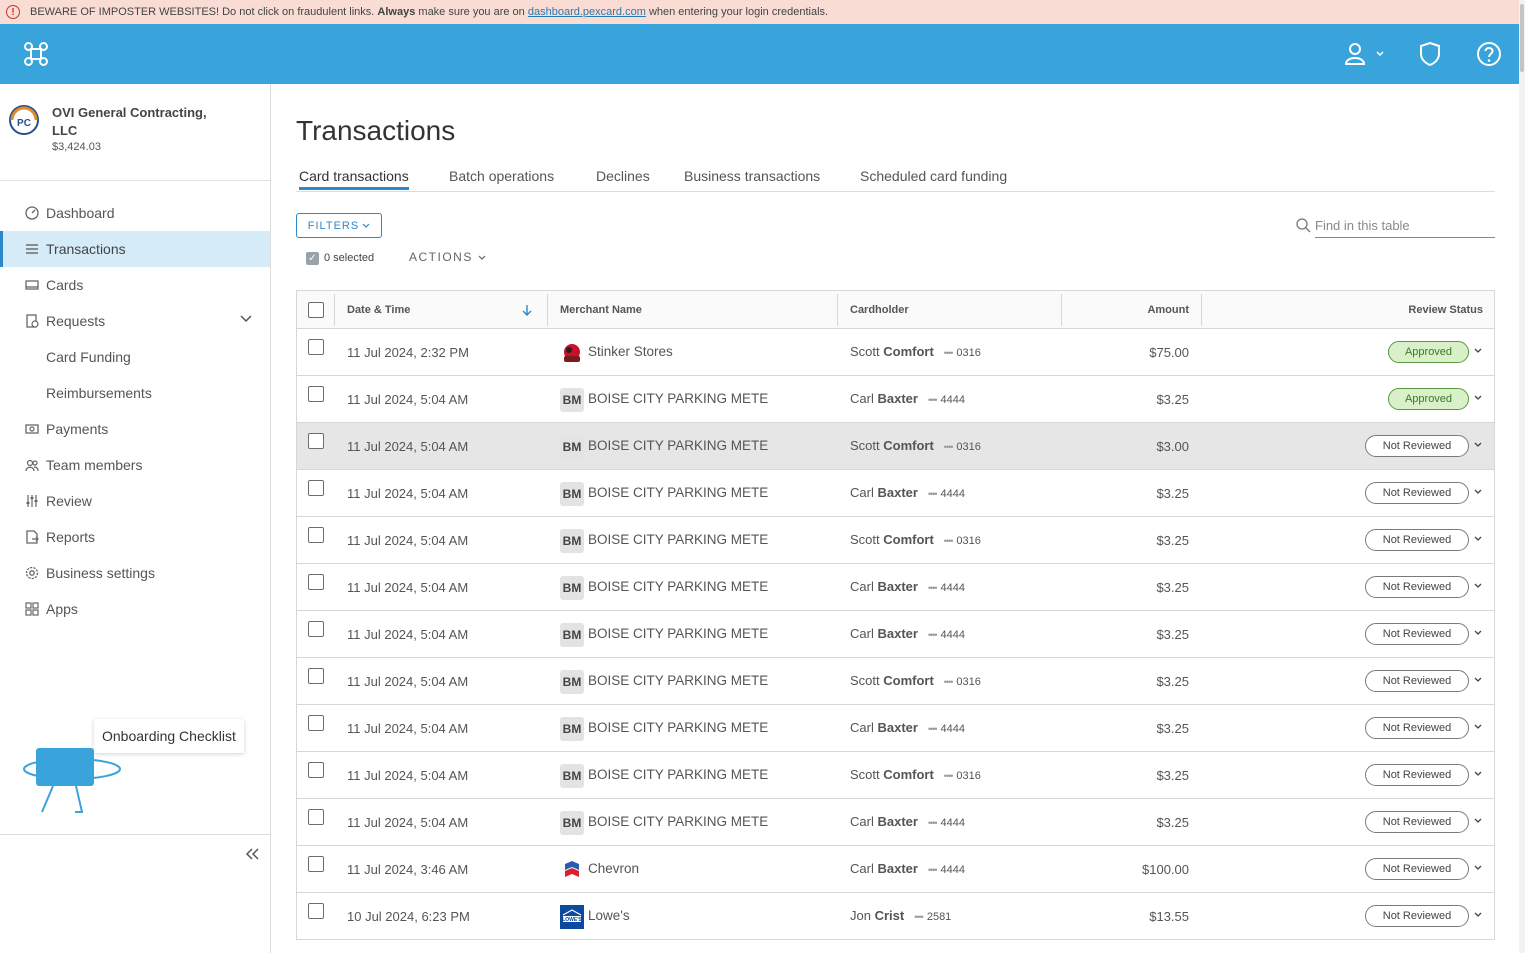 This screenshot has height=953, width=1525. Describe the element at coordinates (1522, 38) in the screenshot. I see `scrollbar-thumb` at that location.